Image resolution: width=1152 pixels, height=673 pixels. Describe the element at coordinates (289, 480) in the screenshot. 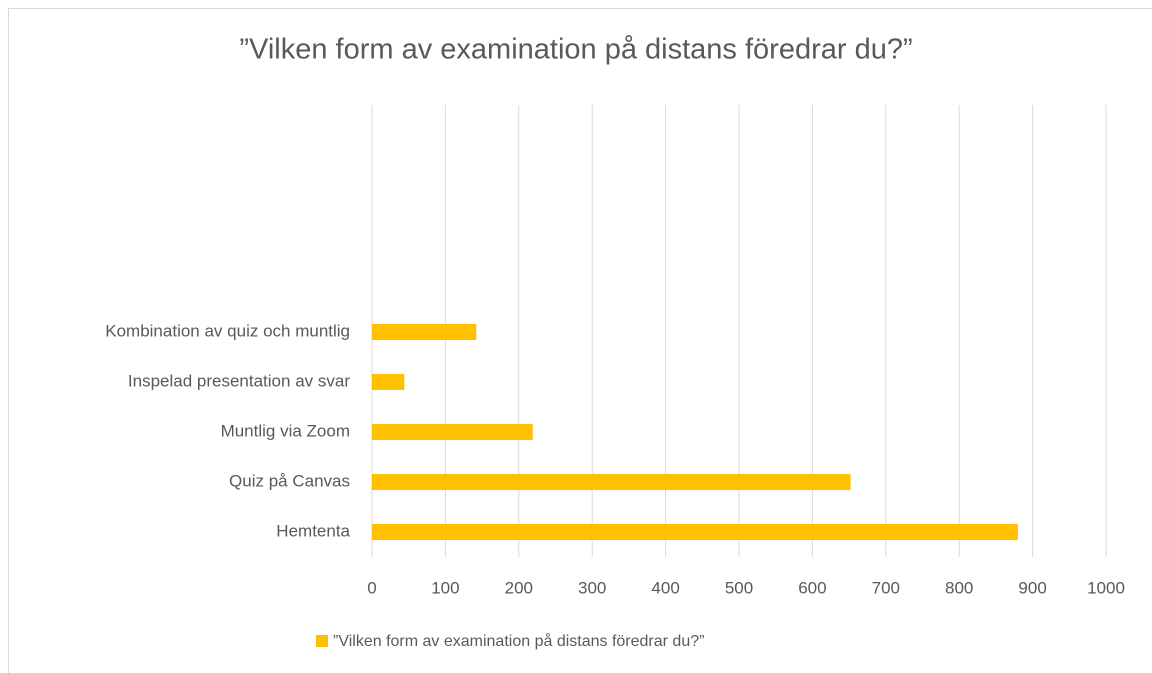

I see `y-tick-label: Quiz på Canvas` at that location.